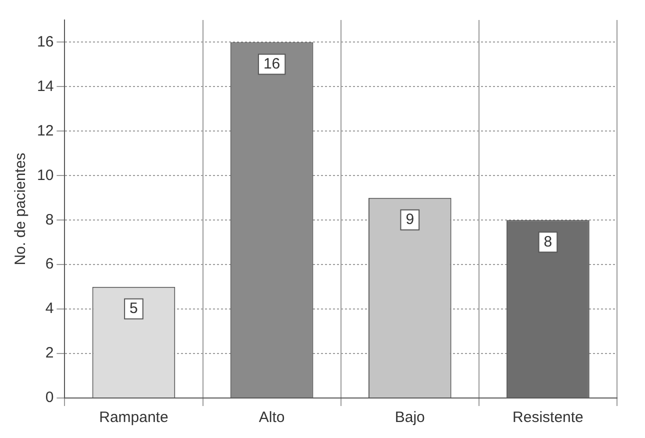  What do you see at coordinates (271, 417) in the screenshot?
I see `x-tick-label: Alto` at bounding box center [271, 417].